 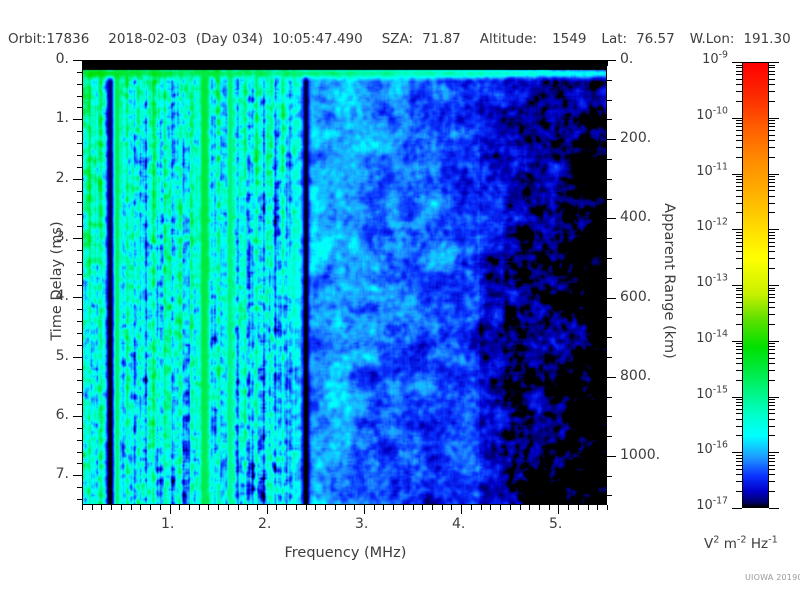 I want to click on wlon-label: W.Lon:, so click(x=712, y=39).